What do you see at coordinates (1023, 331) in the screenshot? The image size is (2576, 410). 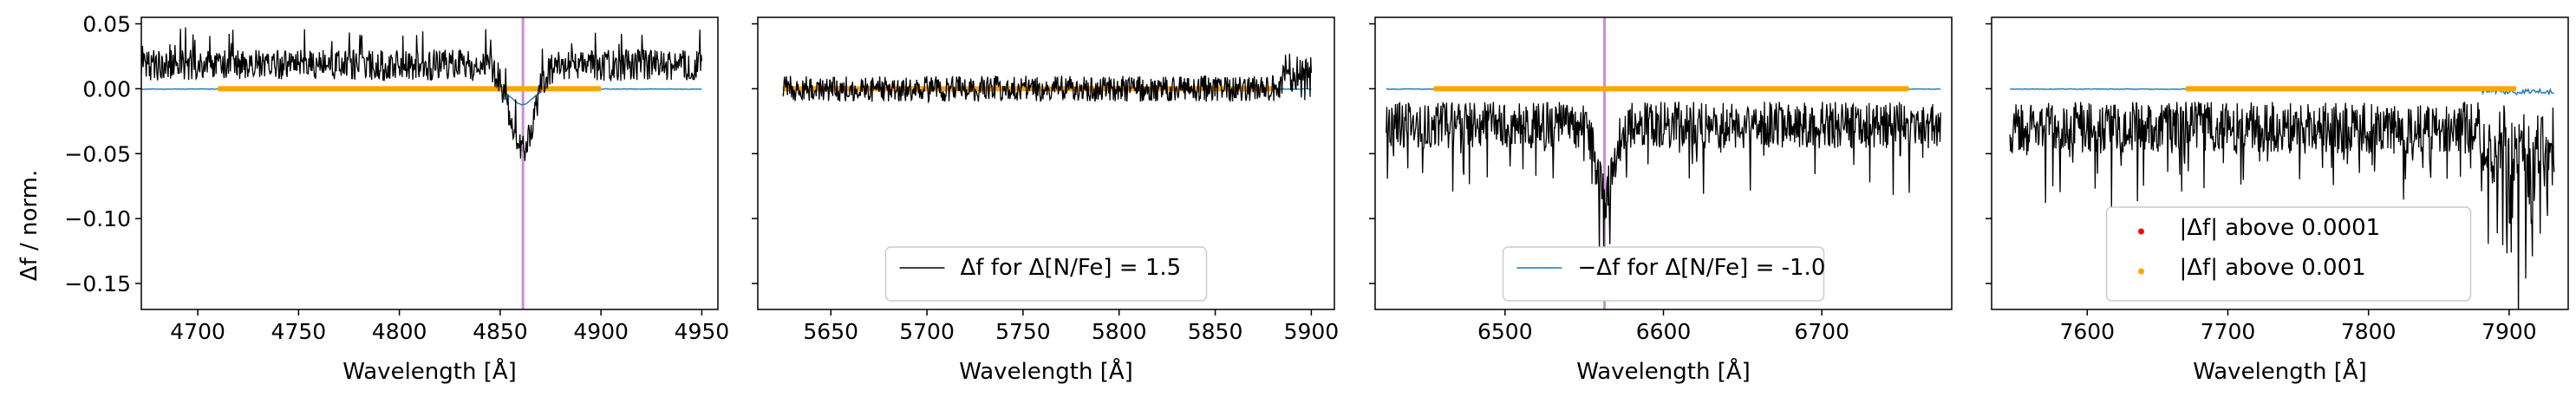 I see `x-tick-label: 5750` at bounding box center [1023, 331].